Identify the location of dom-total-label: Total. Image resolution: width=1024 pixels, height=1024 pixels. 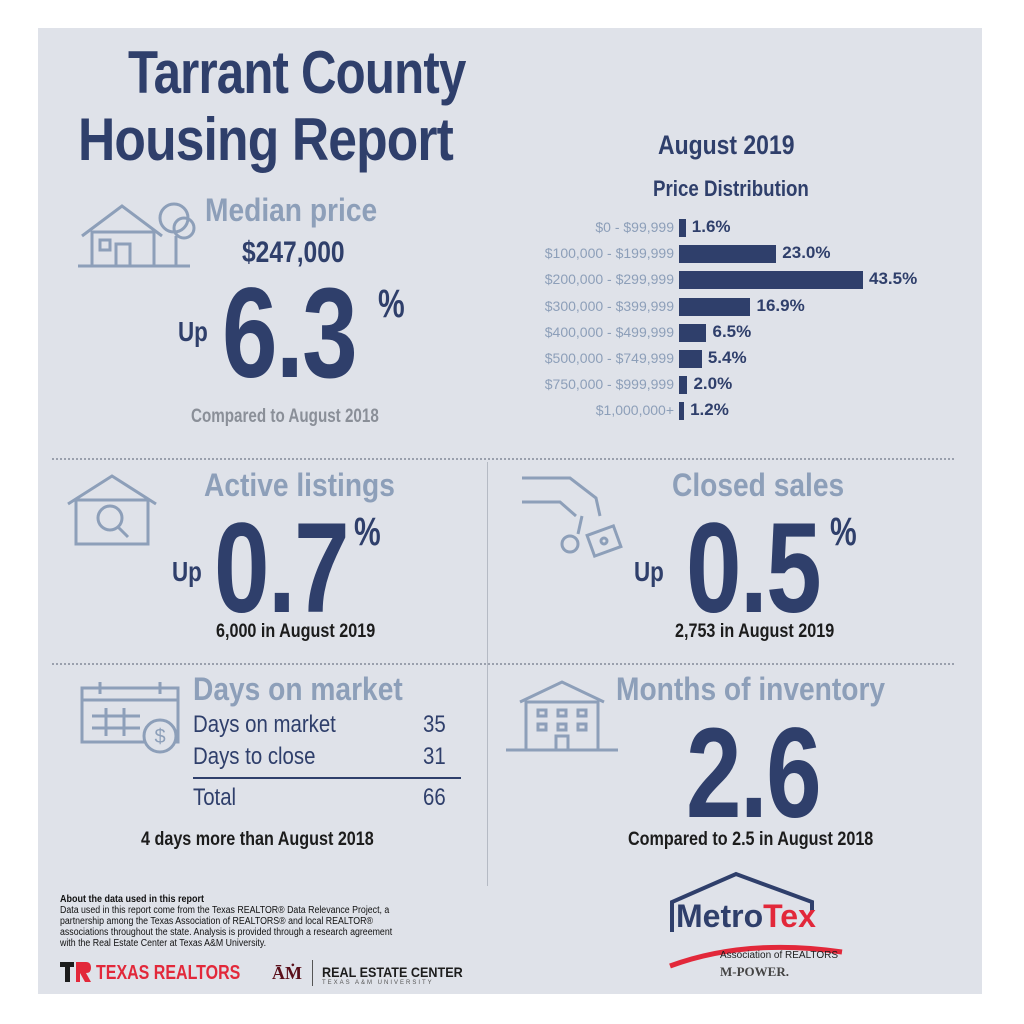
(215, 797).